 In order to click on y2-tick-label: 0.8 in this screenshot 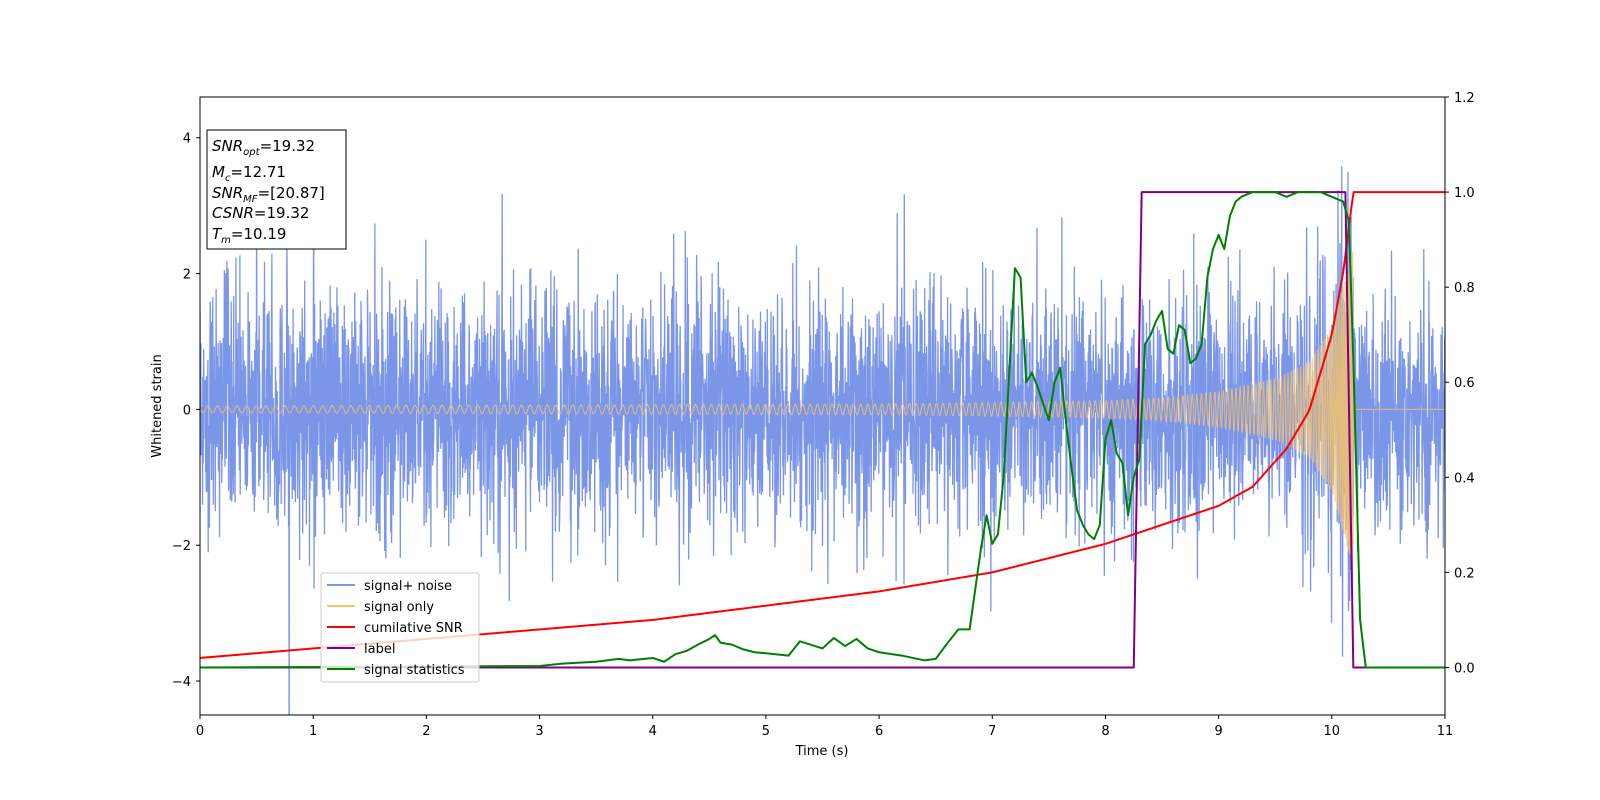, I will do `click(1464, 288)`.